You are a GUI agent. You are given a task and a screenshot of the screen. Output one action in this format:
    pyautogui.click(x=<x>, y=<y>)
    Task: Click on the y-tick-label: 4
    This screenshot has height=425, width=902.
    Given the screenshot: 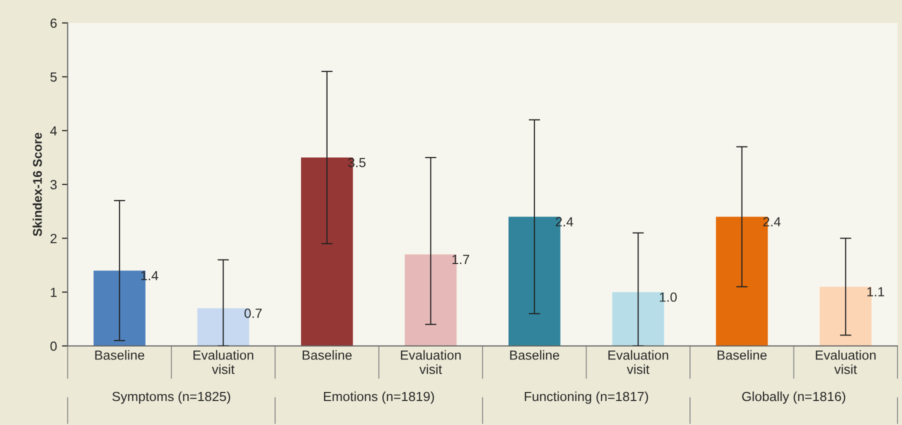 What is the action you would take?
    pyautogui.click(x=53, y=131)
    